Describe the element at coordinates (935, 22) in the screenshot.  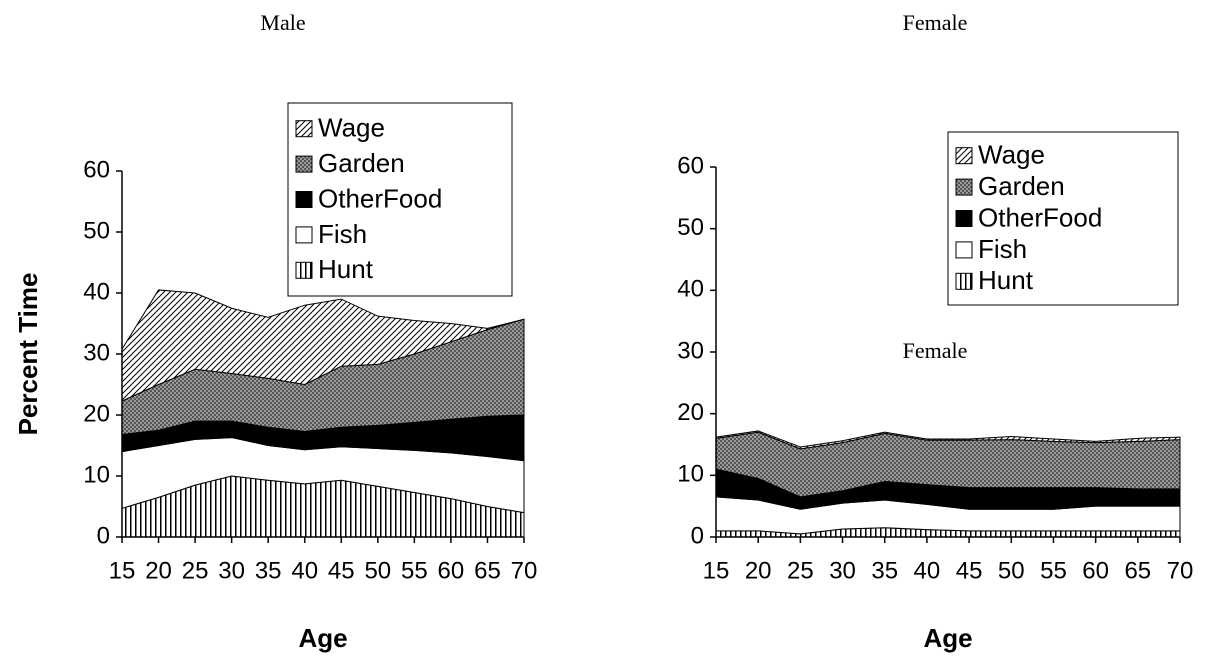
I see `chart-title: Female` at that location.